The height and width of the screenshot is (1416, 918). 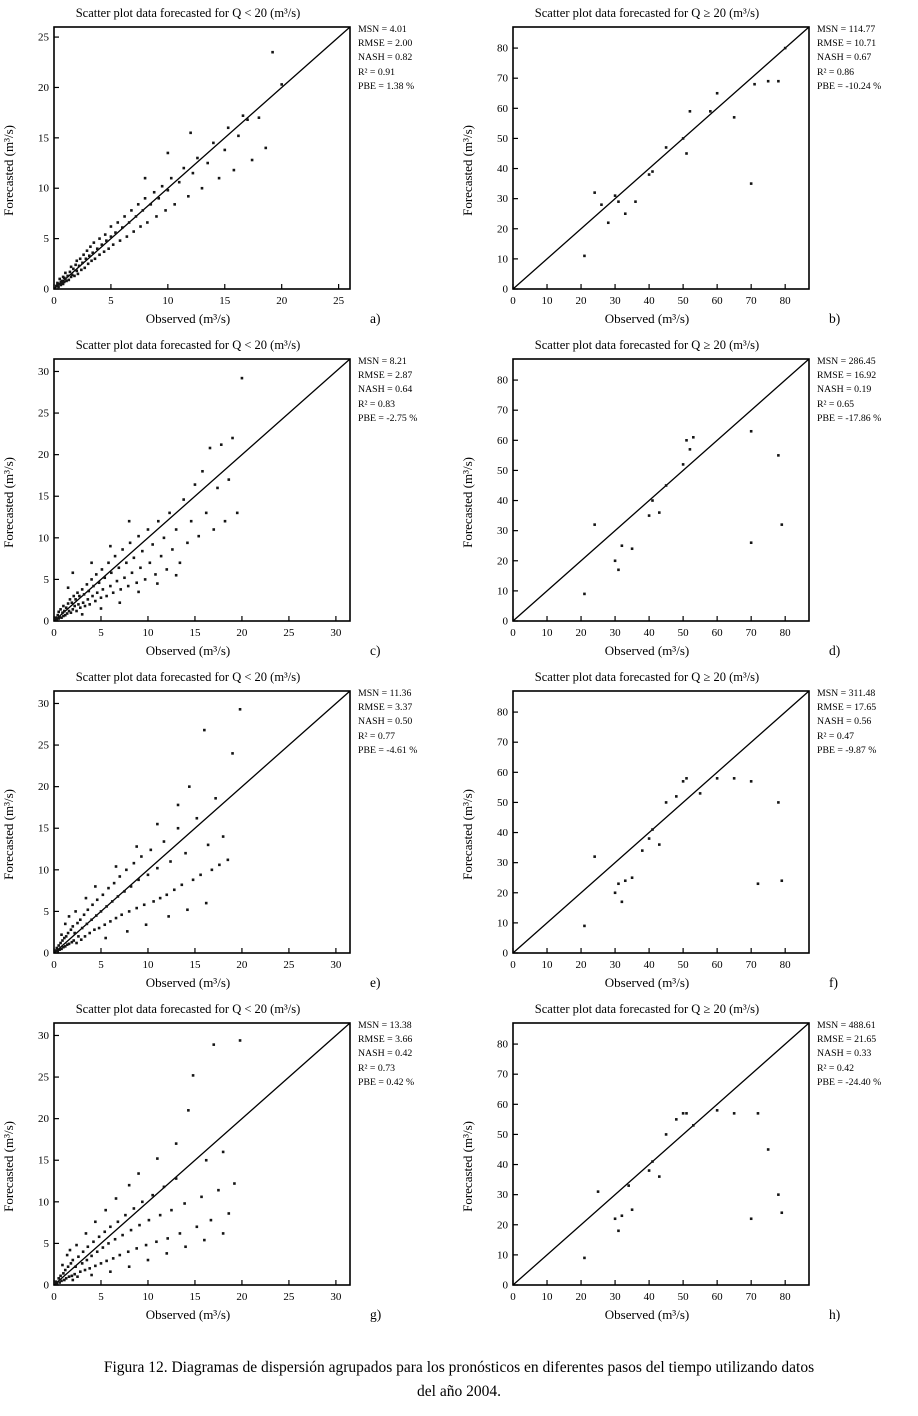 What do you see at coordinates (844, 58) in the screenshot?
I see `stat-nash: NASH = 0.67` at bounding box center [844, 58].